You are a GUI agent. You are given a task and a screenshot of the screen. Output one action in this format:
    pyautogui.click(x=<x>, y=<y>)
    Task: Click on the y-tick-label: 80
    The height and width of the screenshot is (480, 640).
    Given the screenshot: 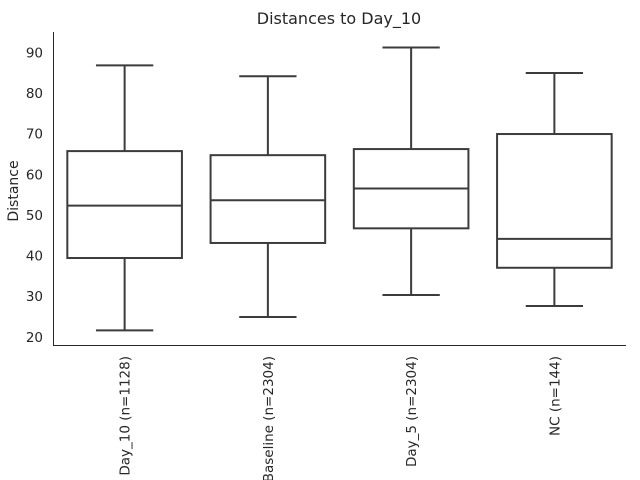 What is the action you would take?
    pyautogui.click(x=34, y=94)
    